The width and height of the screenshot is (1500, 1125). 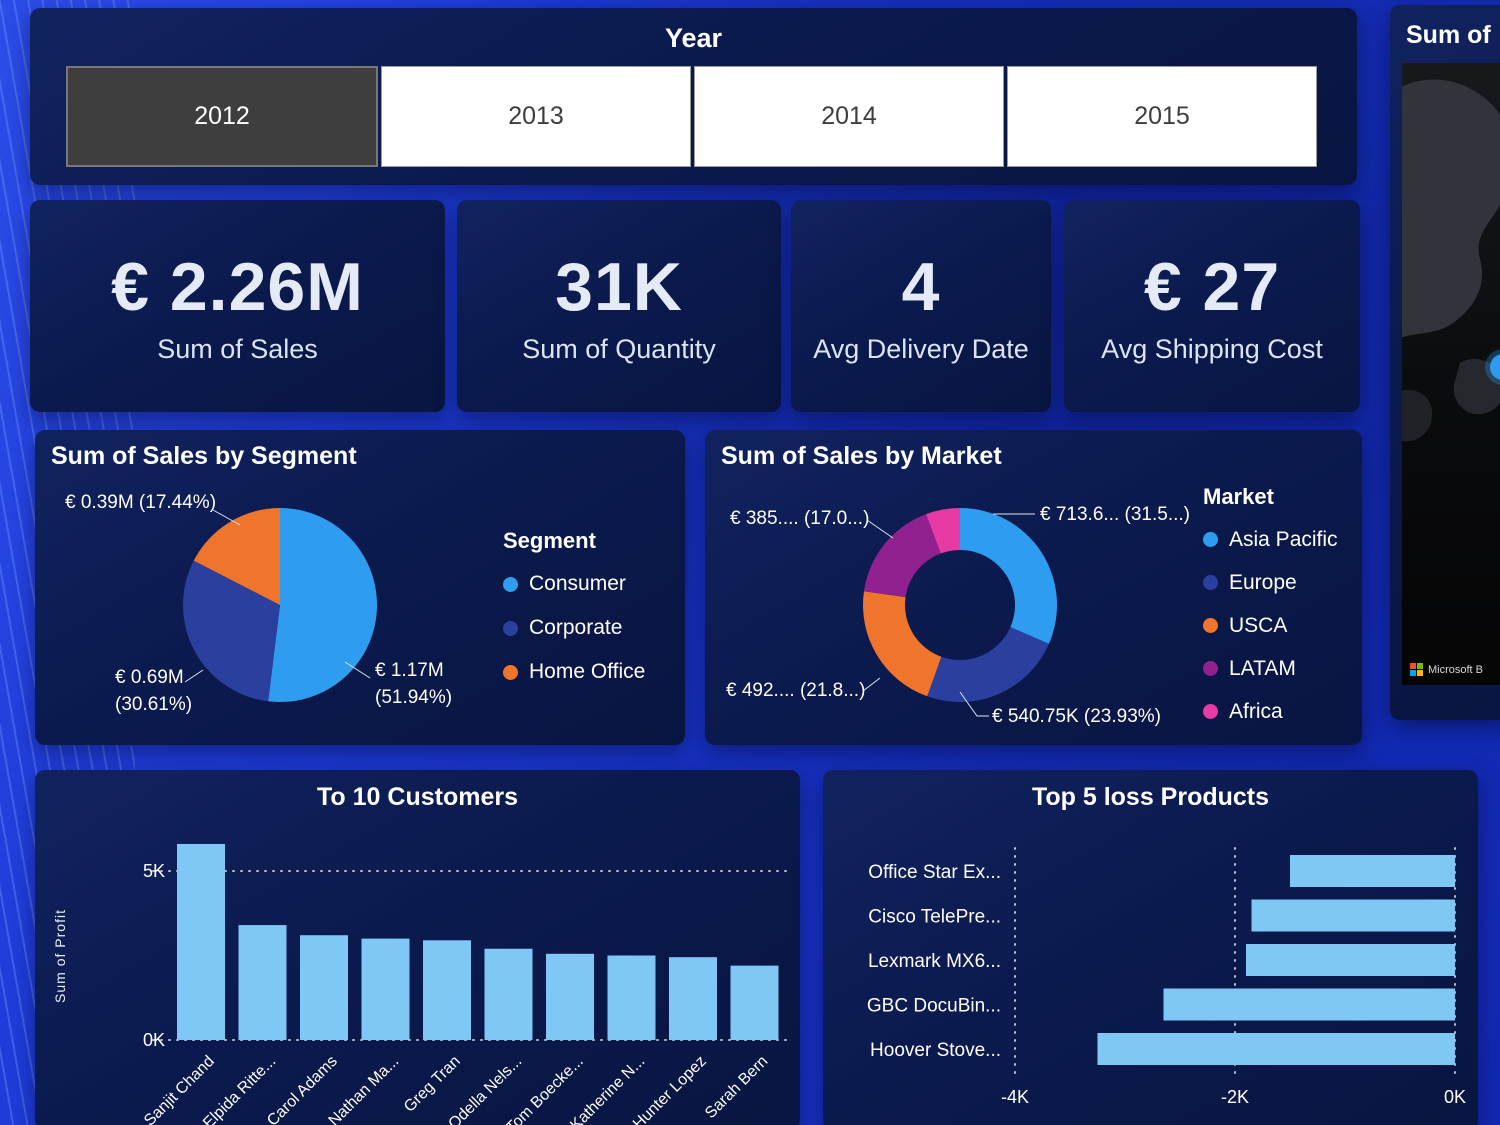 What do you see at coordinates (799, 518) in the screenshot?
I see `data-label: € 385.... (17.0...)` at bounding box center [799, 518].